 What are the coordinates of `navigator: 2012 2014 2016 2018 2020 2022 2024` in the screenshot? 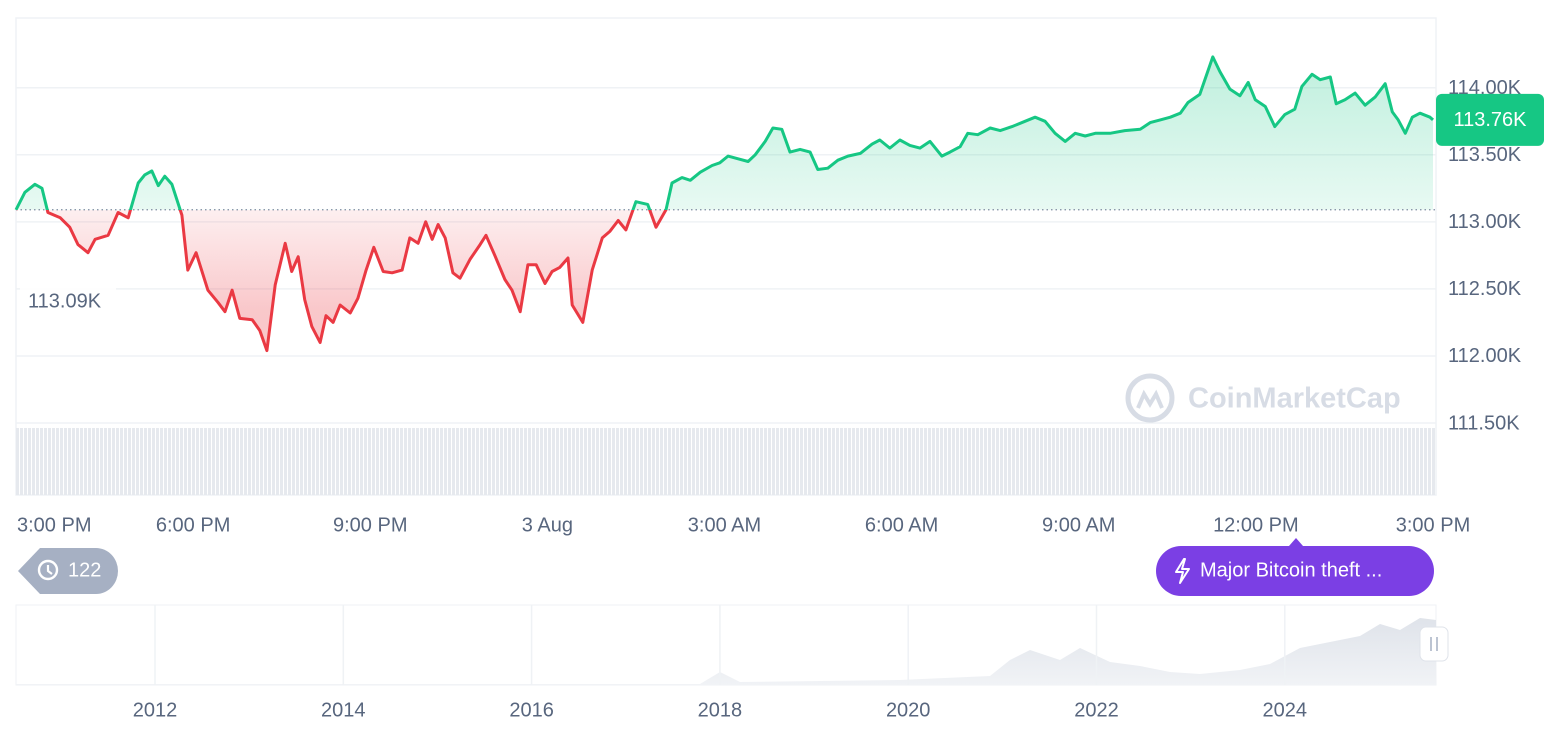 It's located at (732, 662).